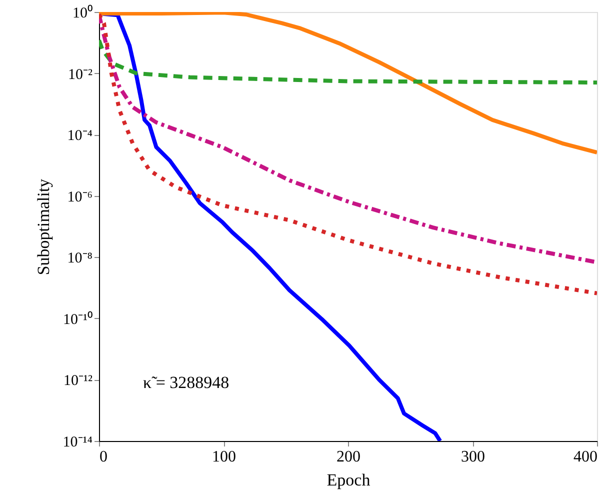  Describe the element at coordinates (348, 480) in the screenshot. I see `x-axis-title: Epoch` at that location.